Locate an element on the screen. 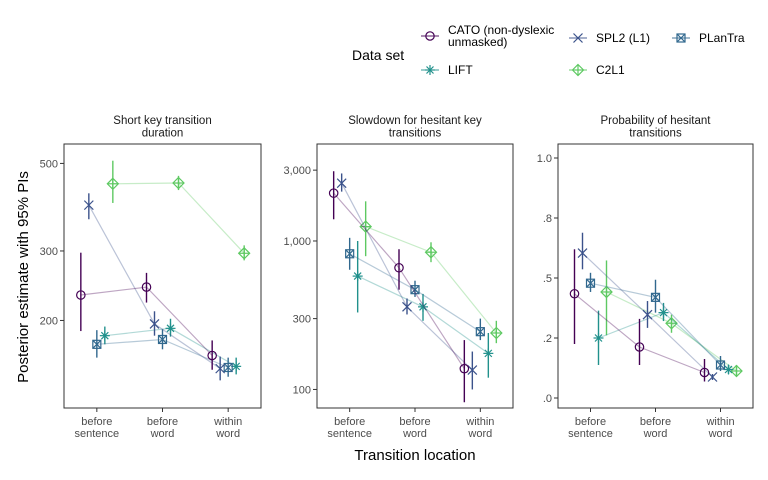  y-tick-label: 500 is located at coordinates (49, 164).